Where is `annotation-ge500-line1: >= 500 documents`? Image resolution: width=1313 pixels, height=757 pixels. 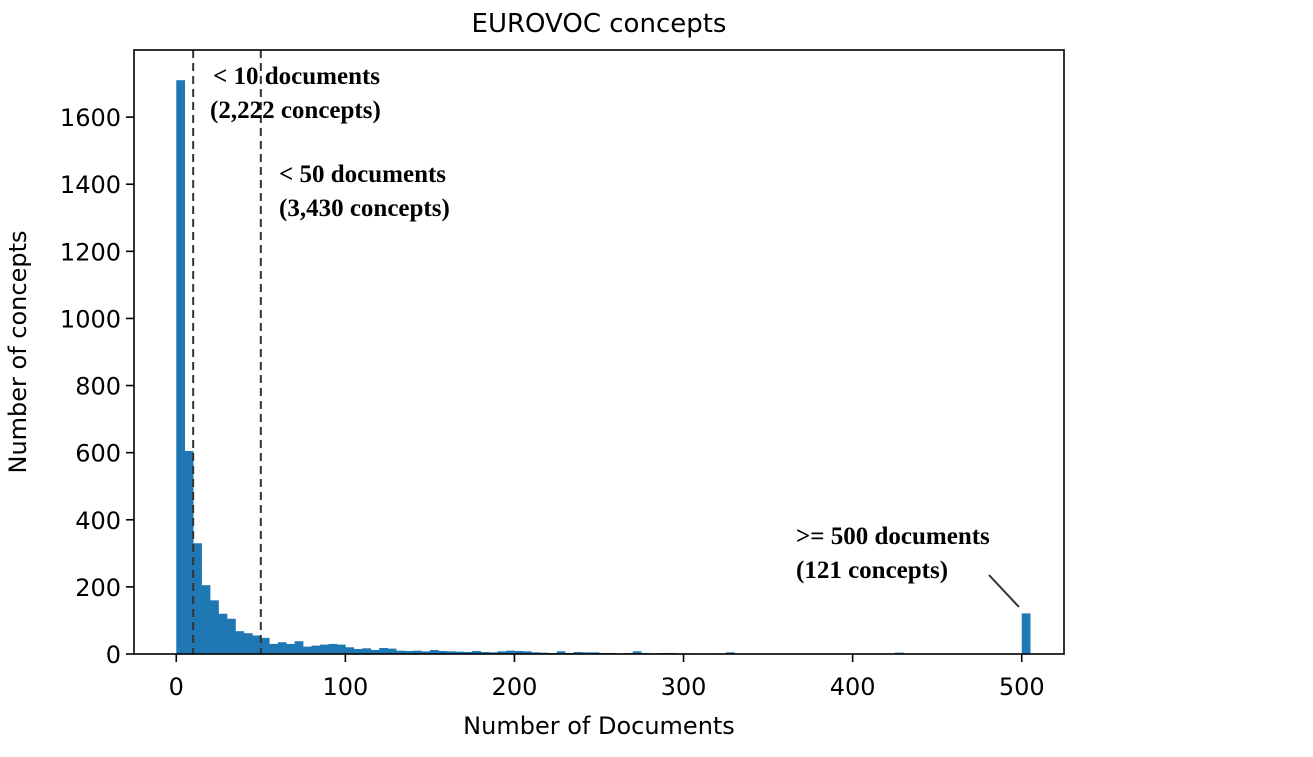
annotation-ge500-line1: >= 500 documents is located at coordinates (893, 536).